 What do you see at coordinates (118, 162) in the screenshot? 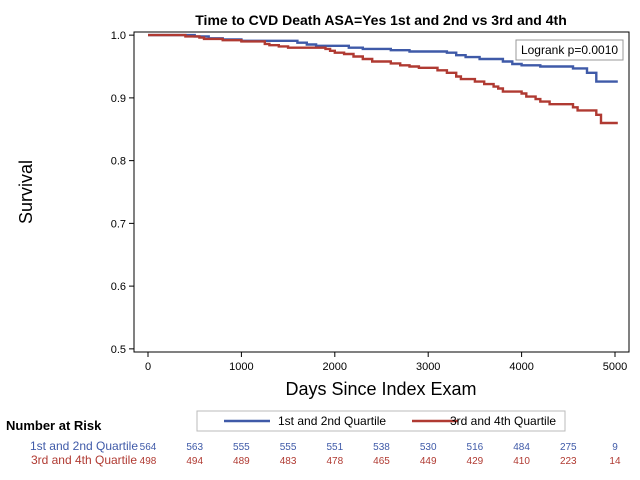
I see `y-tick-label: 0.8` at bounding box center [118, 162].